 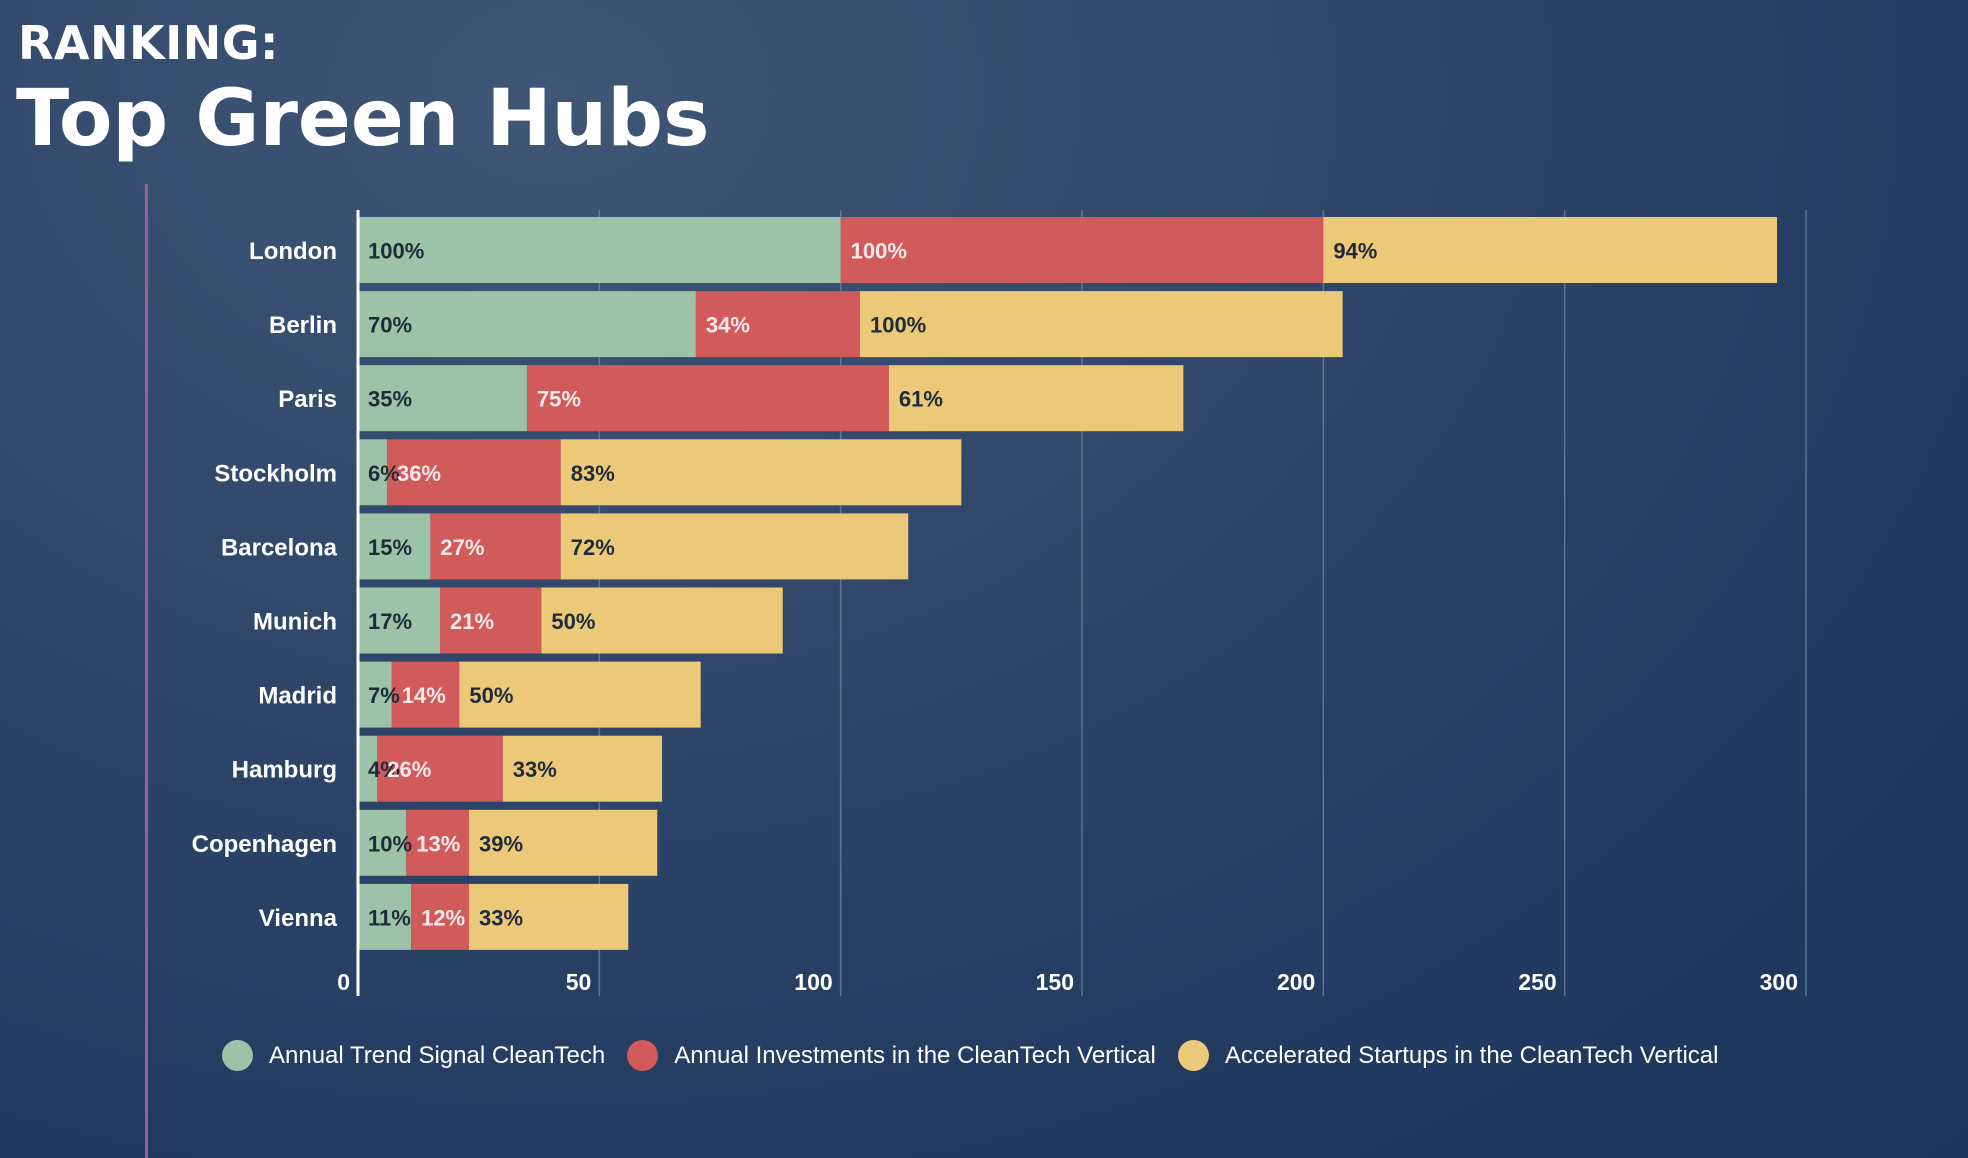 What do you see at coordinates (1355, 251) in the screenshot?
I see `data-label: 94%` at bounding box center [1355, 251].